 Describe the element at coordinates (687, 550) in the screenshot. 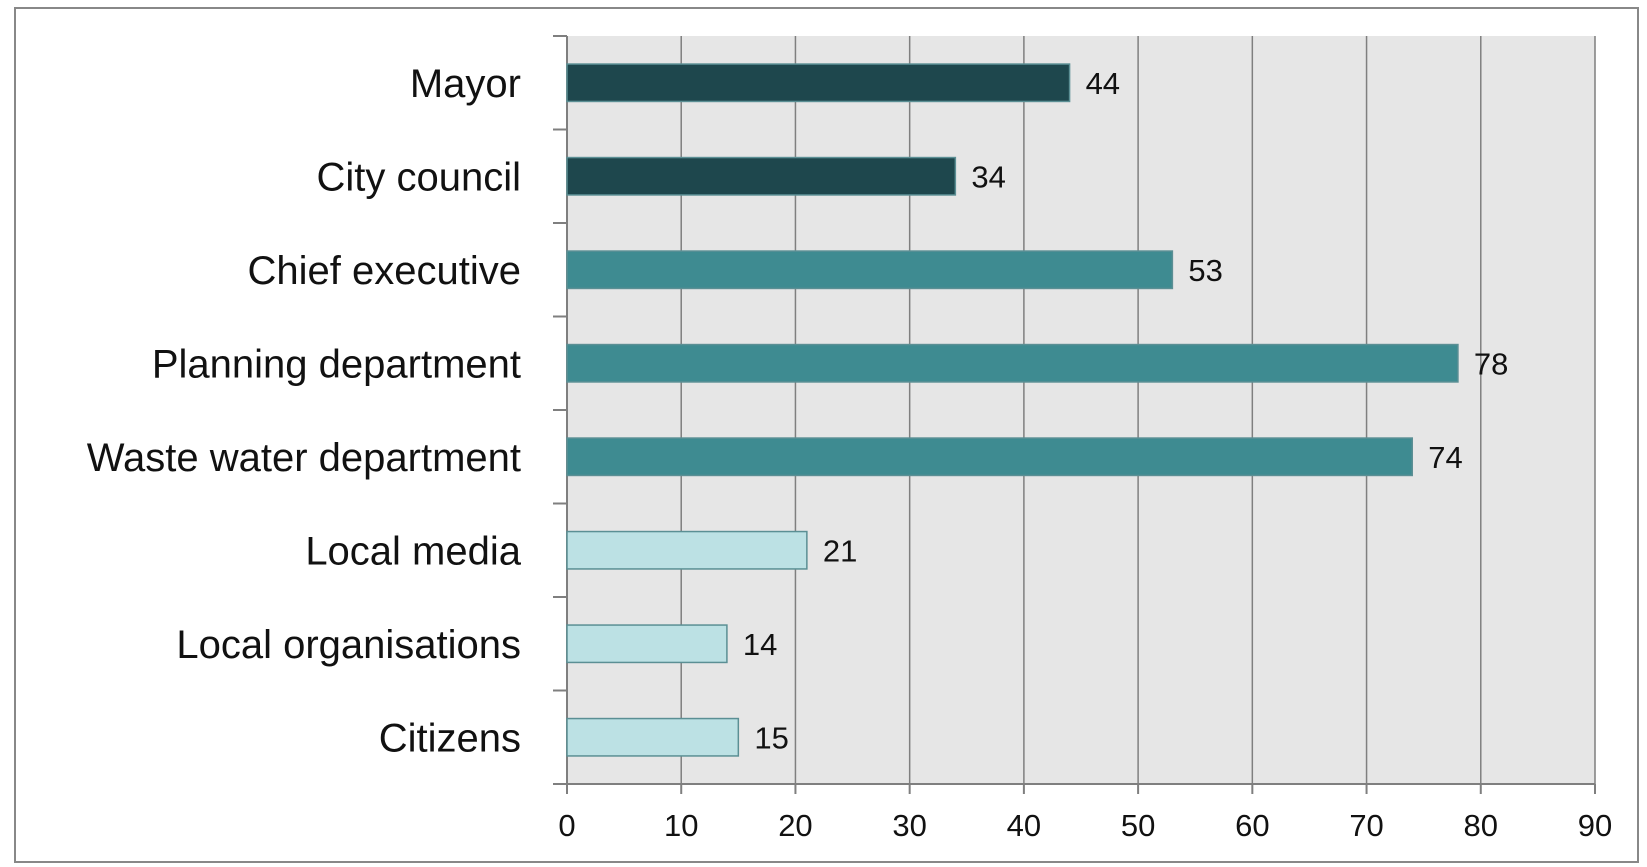

I see `bar-local-media` at that location.